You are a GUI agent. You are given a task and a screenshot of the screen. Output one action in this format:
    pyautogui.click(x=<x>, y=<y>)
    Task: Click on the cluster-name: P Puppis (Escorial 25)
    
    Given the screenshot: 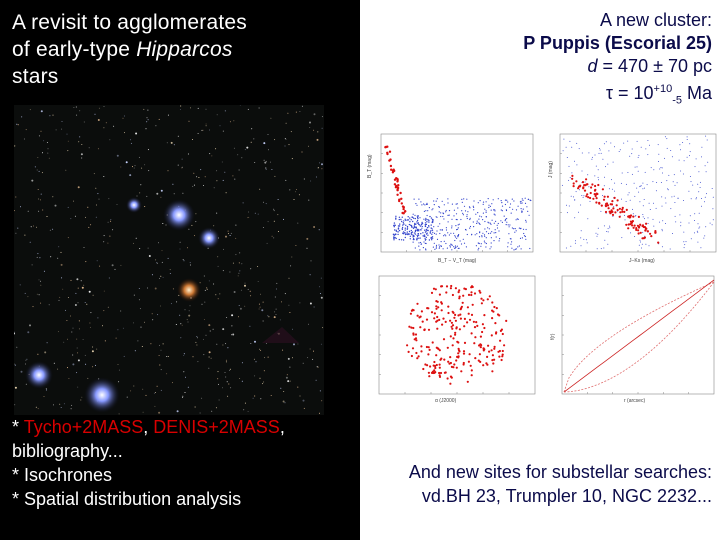 What is the action you would take?
    pyautogui.click(x=617, y=43)
    